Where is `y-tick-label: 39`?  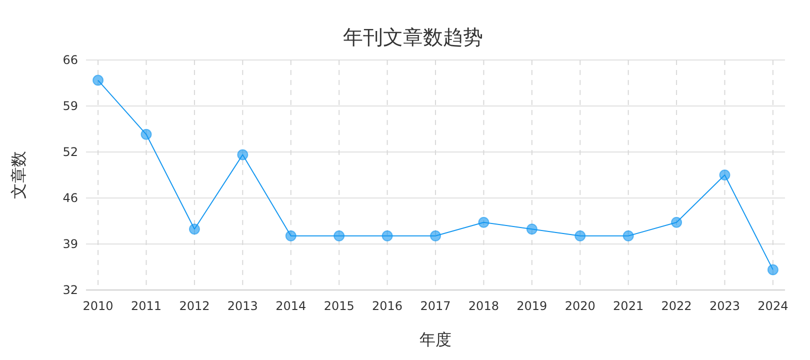 y-tick-label: 39 is located at coordinates (70, 244).